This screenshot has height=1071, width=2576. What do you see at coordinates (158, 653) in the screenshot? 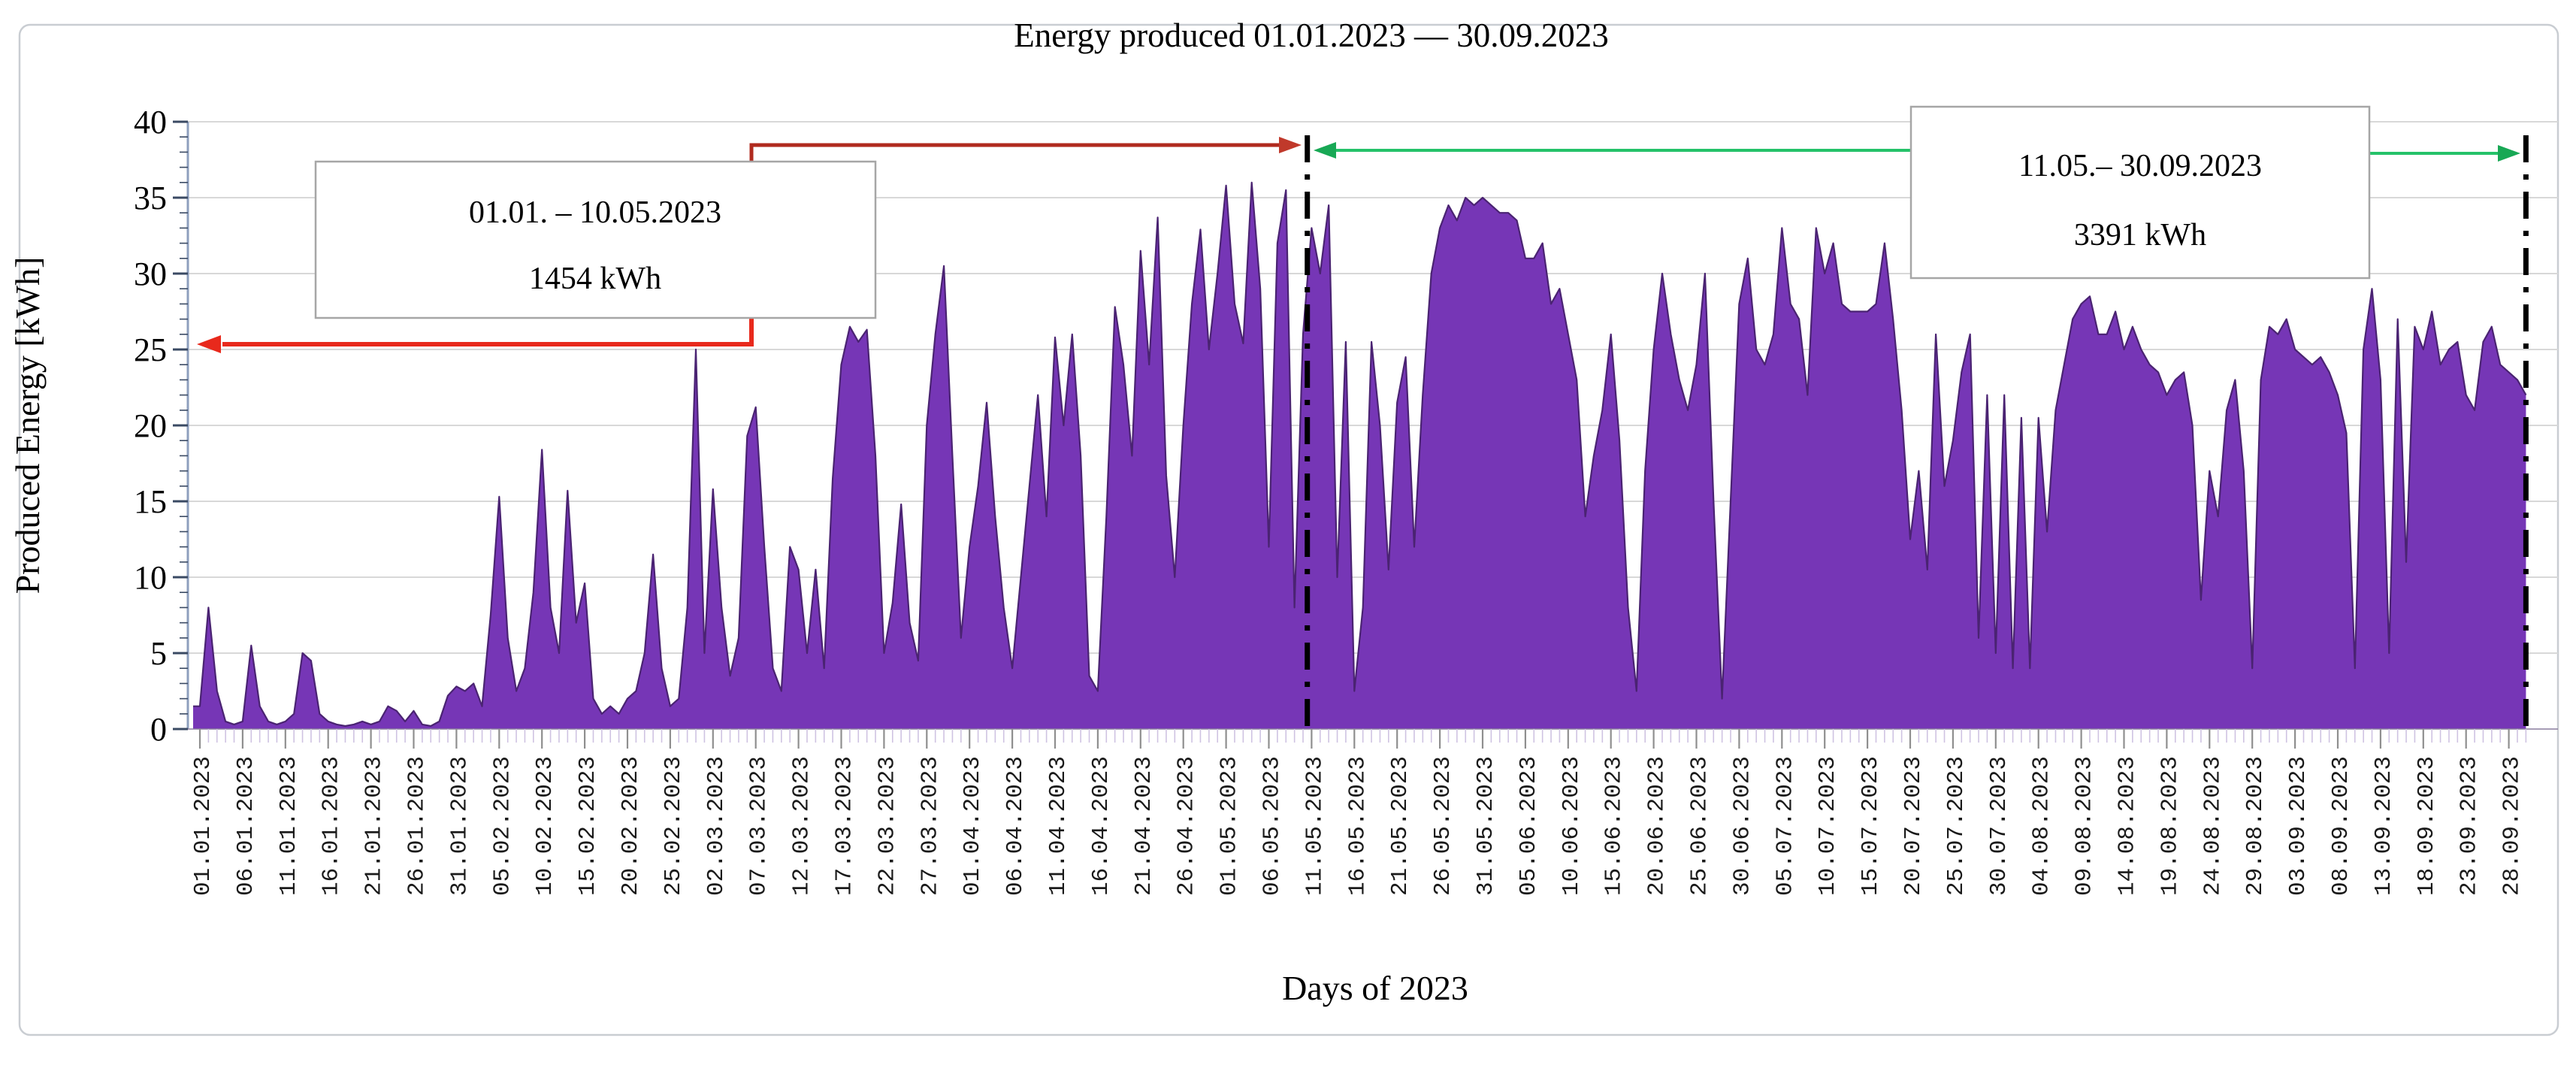
I see `y-tick-label: 5` at bounding box center [158, 653].